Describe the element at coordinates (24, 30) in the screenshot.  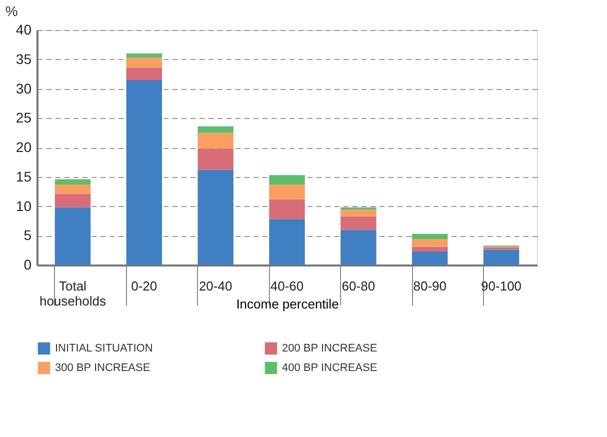
I see `y-tick-label: 40` at that location.